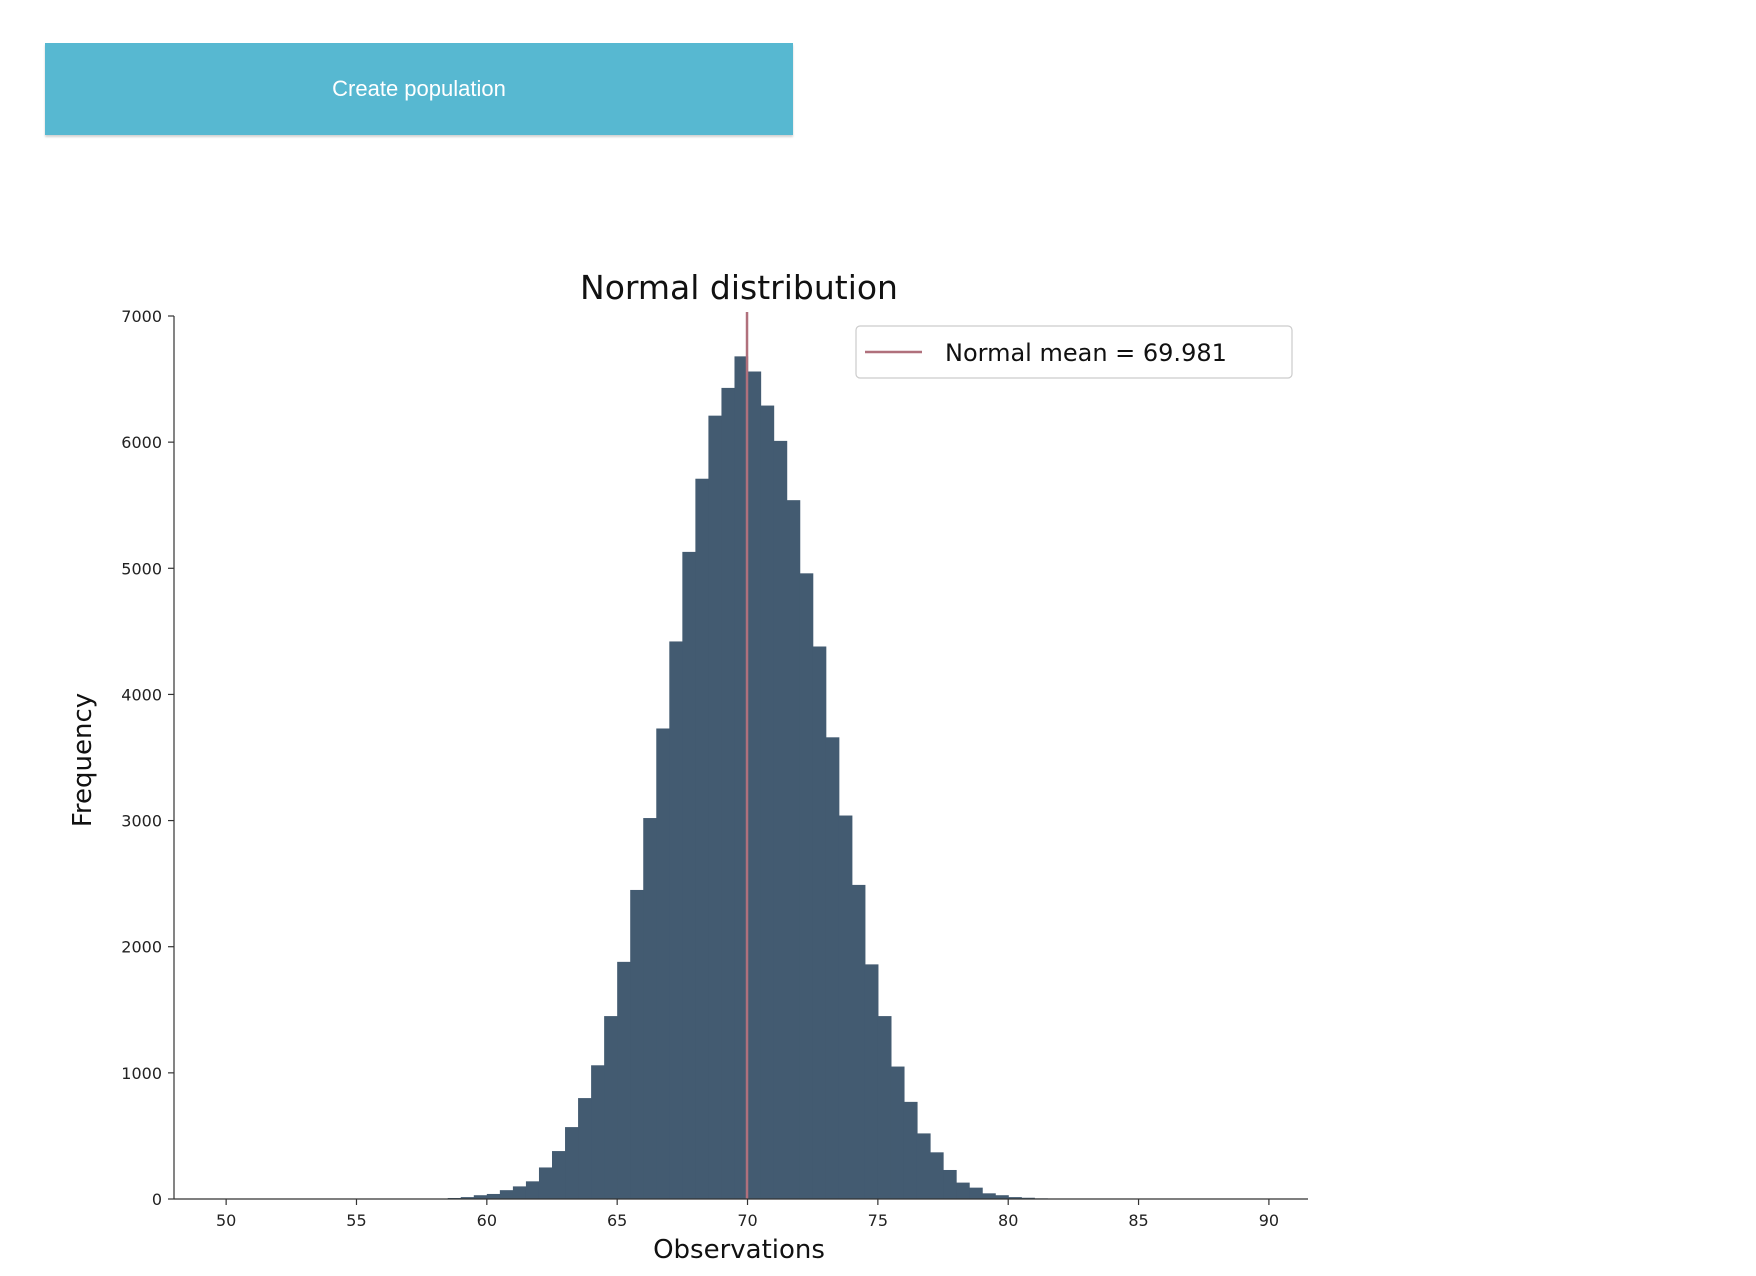 The height and width of the screenshot is (1276, 1756). Describe the element at coordinates (226, 1220) in the screenshot. I see `x-tick-label: 50` at that location.